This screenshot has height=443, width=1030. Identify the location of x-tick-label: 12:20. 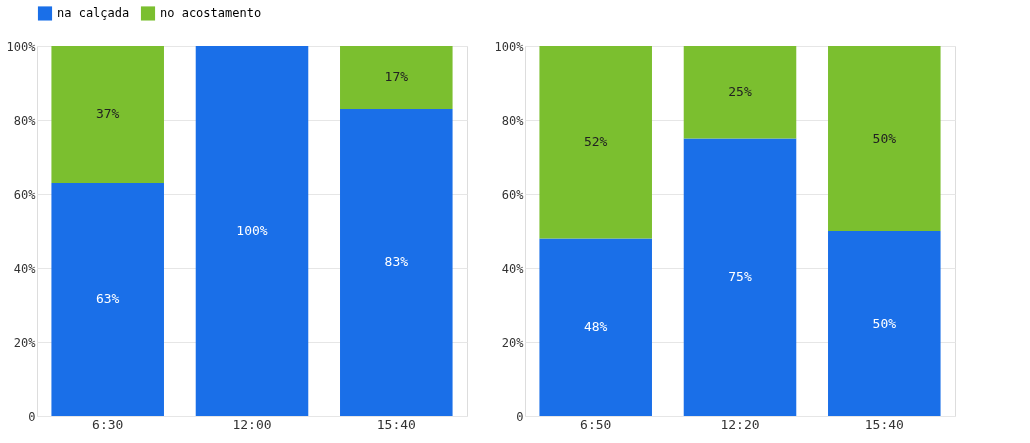
(740, 424).